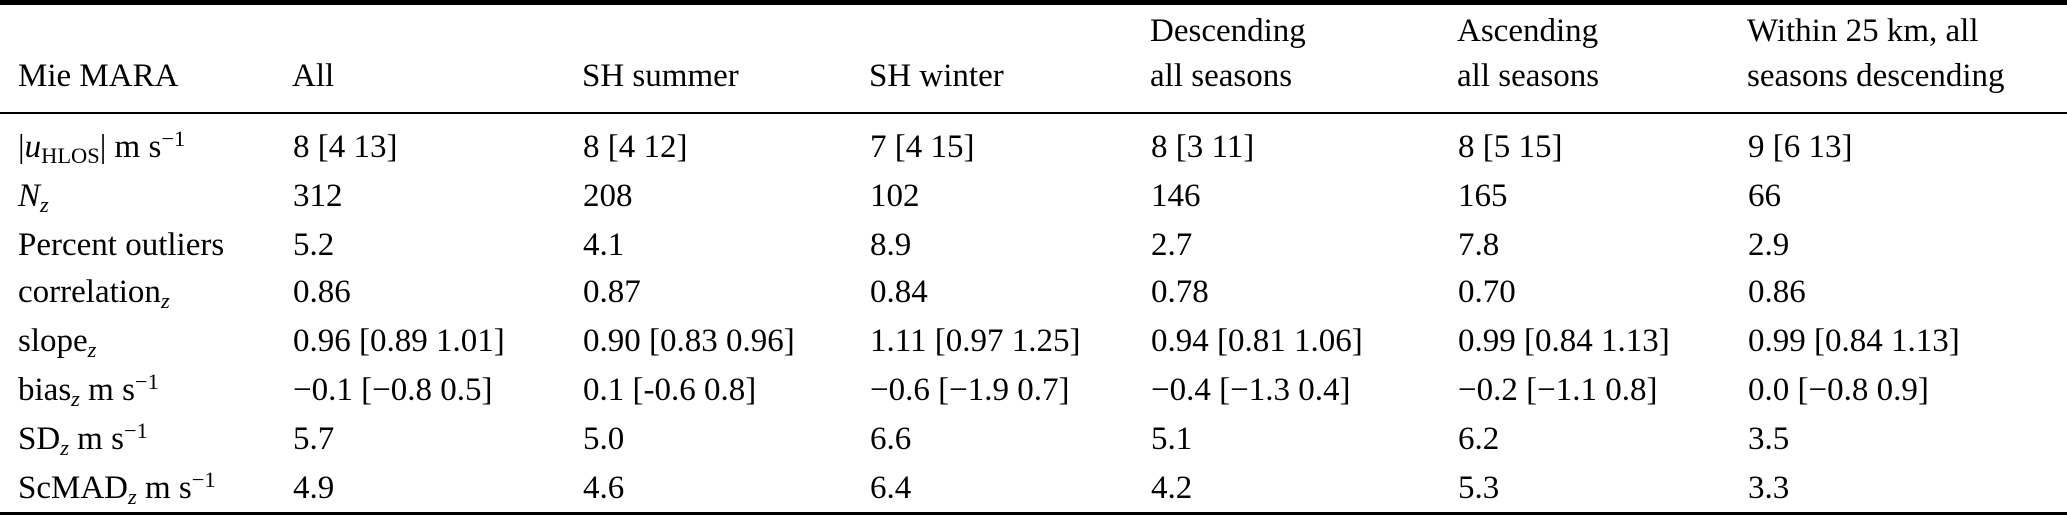 Image resolution: width=2067 pixels, height=515 pixels. What do you see at coordinates (130, 147) in the screenshot?
I see `label-segment: | m s` at bounding box center [130, 147].